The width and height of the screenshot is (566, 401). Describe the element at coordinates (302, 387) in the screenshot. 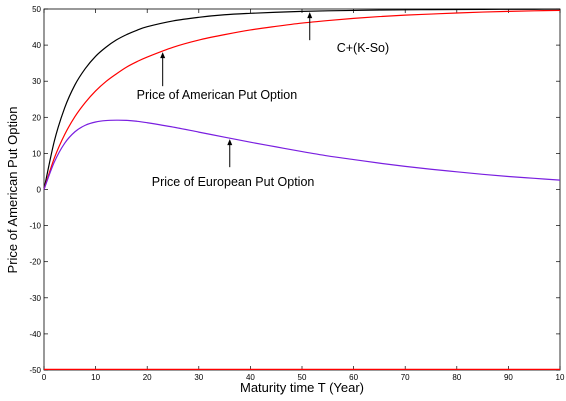

I see `x-axis-label: Maturity time T (Year)` at that location.